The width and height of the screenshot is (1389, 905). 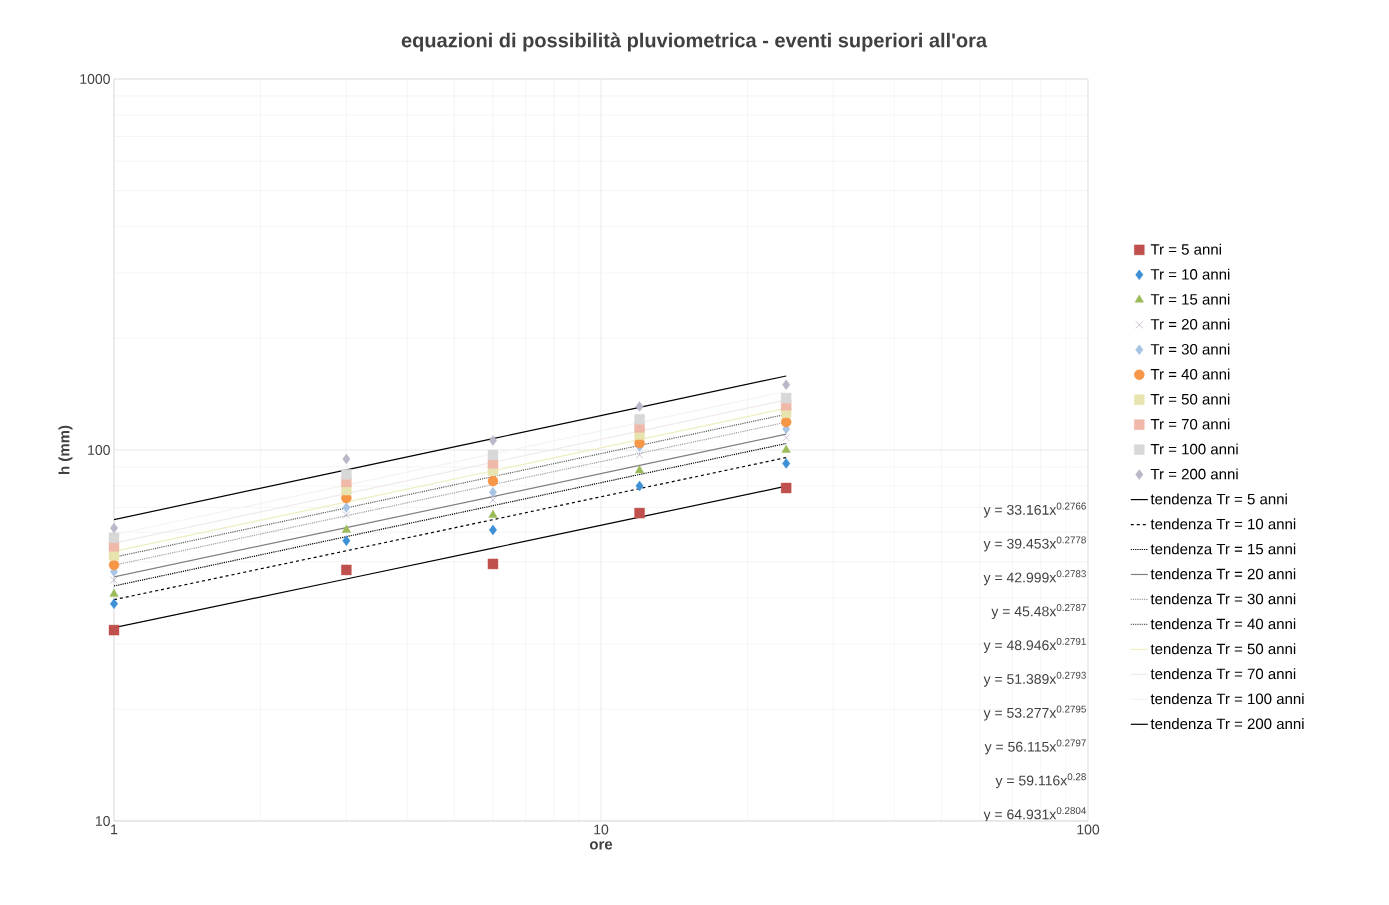 I want to click on legend-label: Tr = 70 anni, so click(x=1190, y=424).